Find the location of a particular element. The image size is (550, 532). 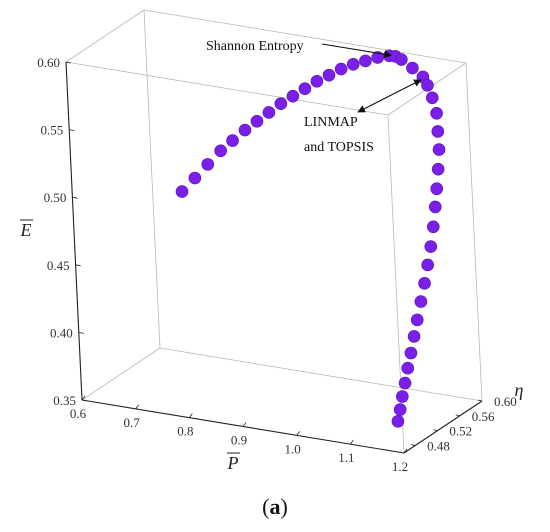

z-tick-label: 0.40 is located at coordinates (61, 332).